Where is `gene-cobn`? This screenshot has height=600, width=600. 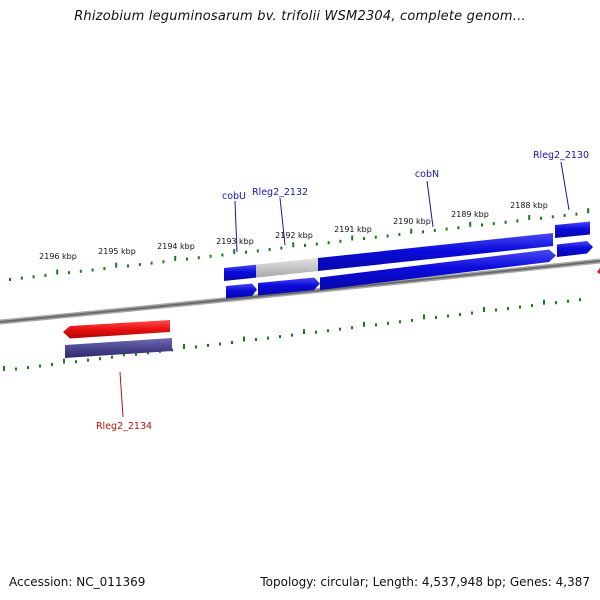
gene-cobn is located at coordinates (435, 252).